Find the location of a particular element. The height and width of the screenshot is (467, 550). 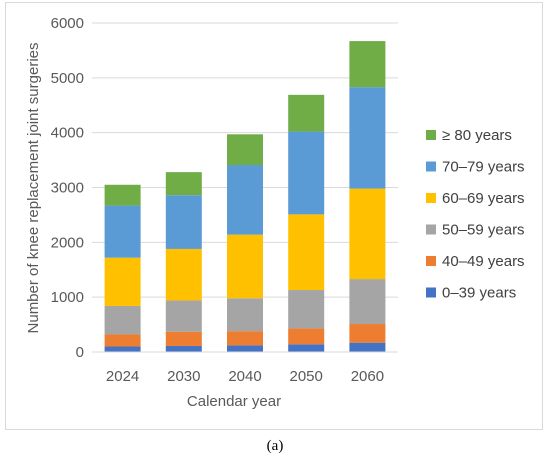

x-tick-label: 2060 is located at coordinates (367, 376).